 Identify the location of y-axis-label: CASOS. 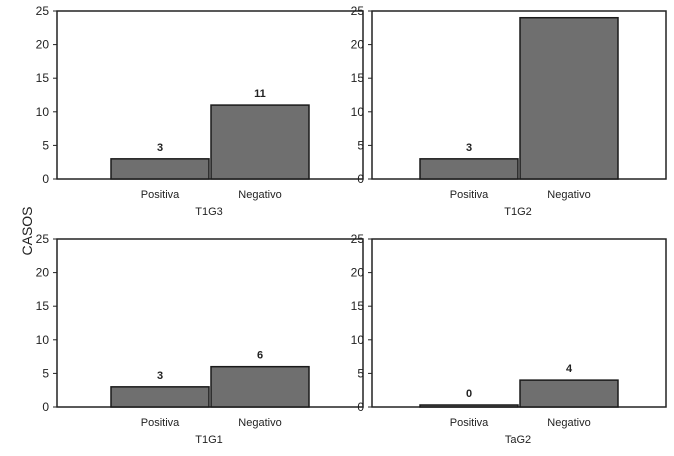
(27, 230).